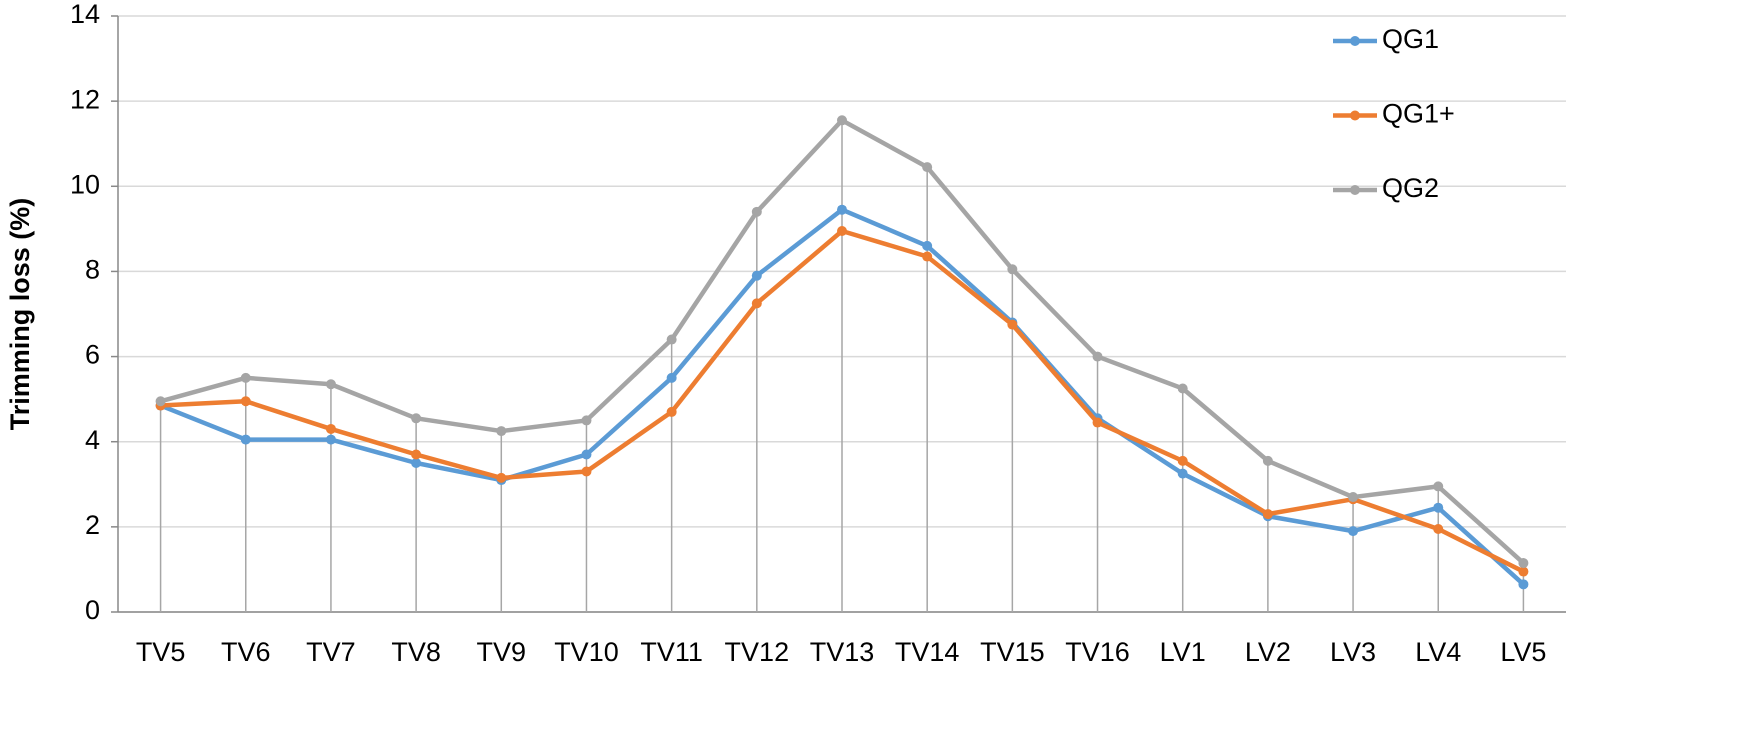  What do you see at coordinates (92, 355) in the screenshot?
I see `y-tick-label: 6` at bounding box center [92, 355].